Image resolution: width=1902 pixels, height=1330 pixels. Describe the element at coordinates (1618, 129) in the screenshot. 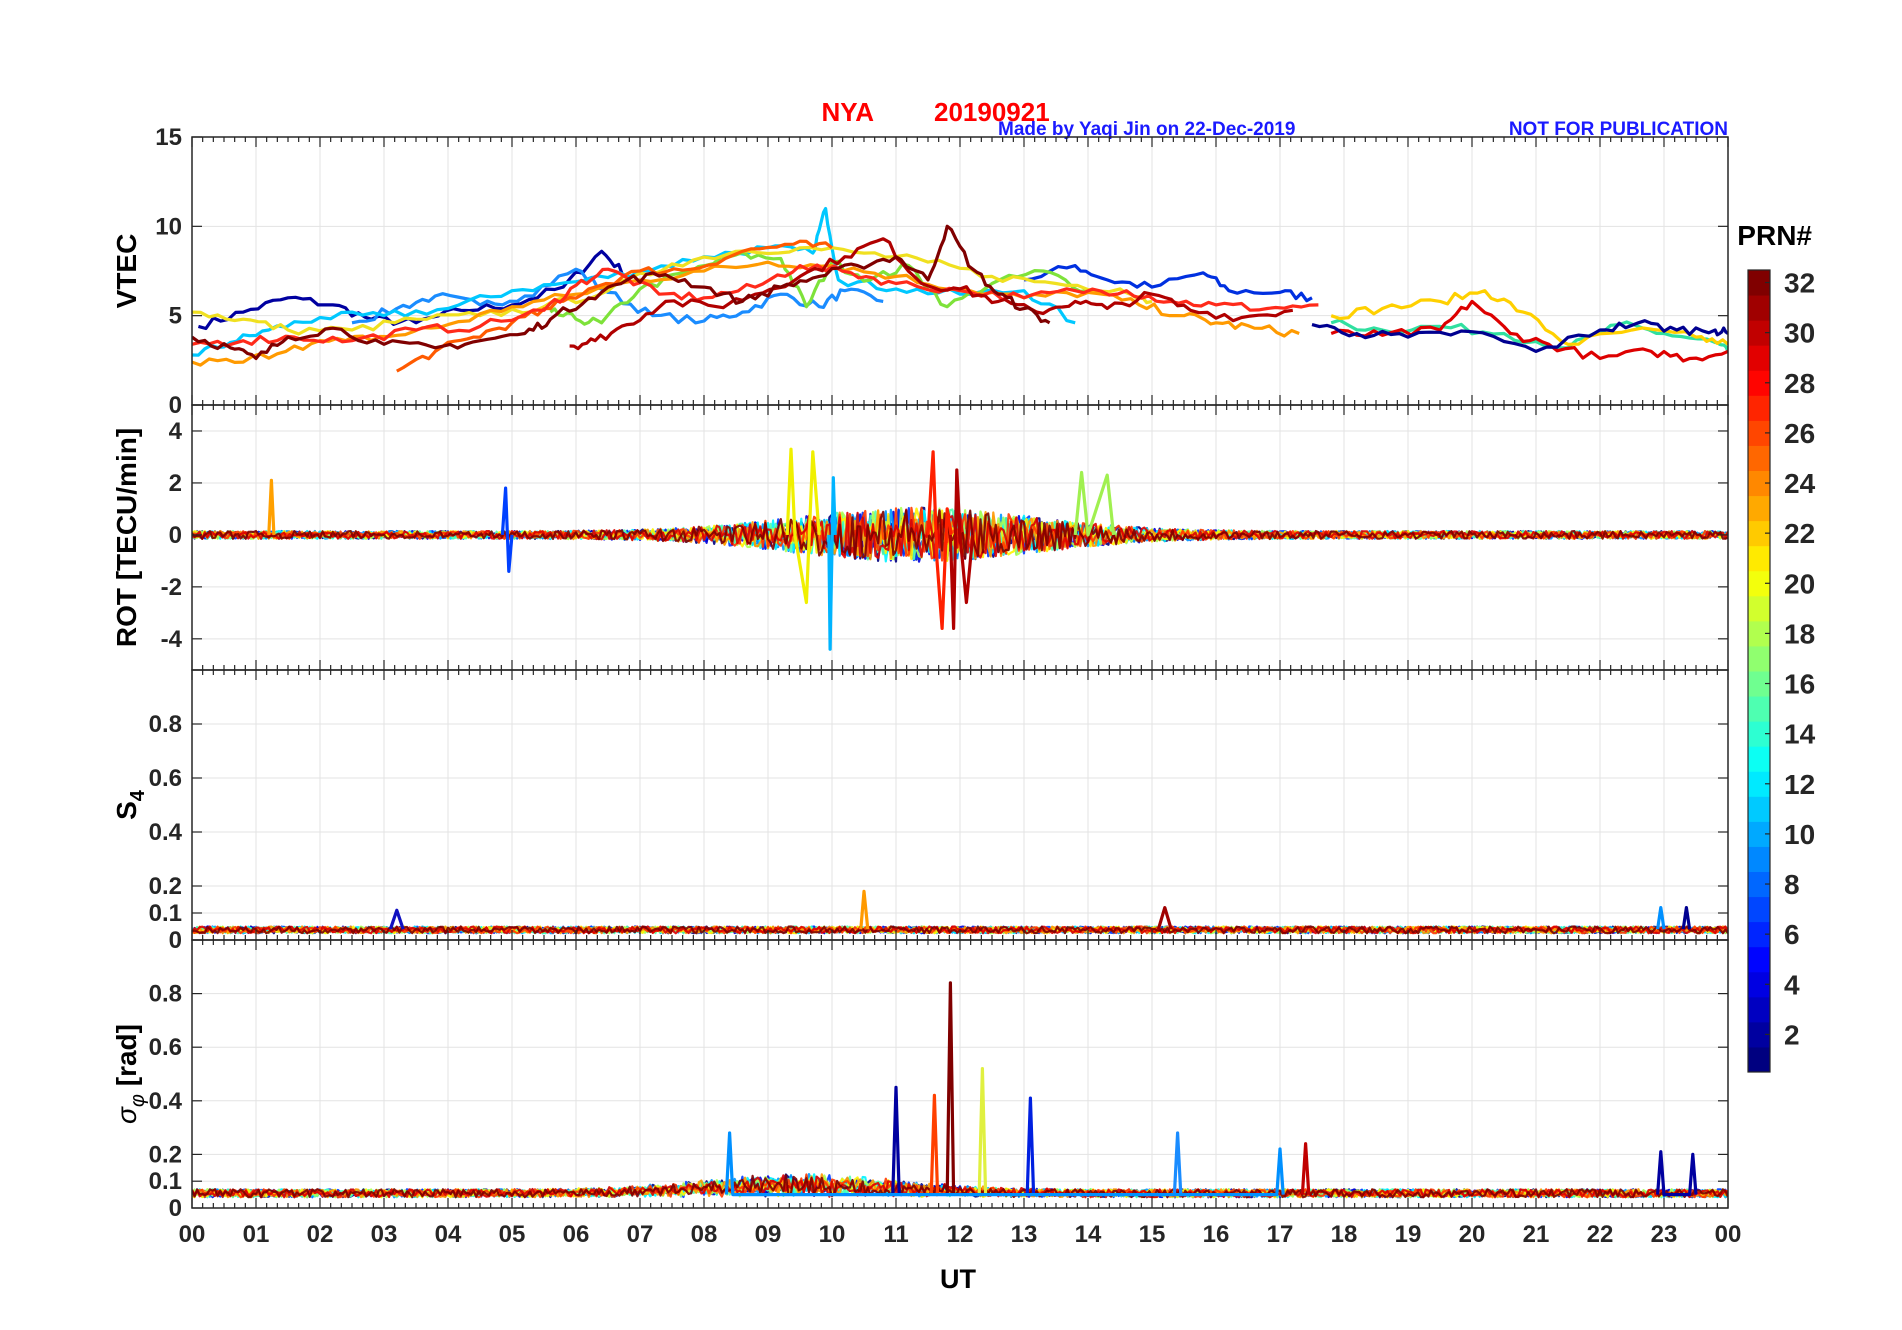

I see `publication-notice: NOT FOR PUBLICATION` at that location.